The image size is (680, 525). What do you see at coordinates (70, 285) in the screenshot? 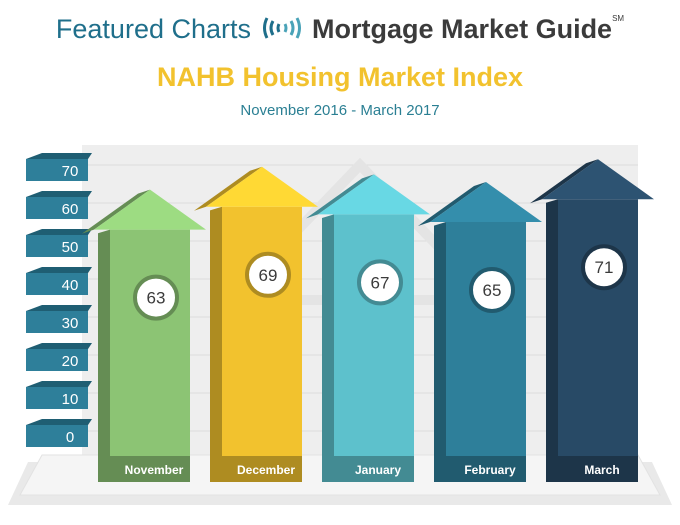
I see `y-tick-label: 40` at bounding box center [70, 285].